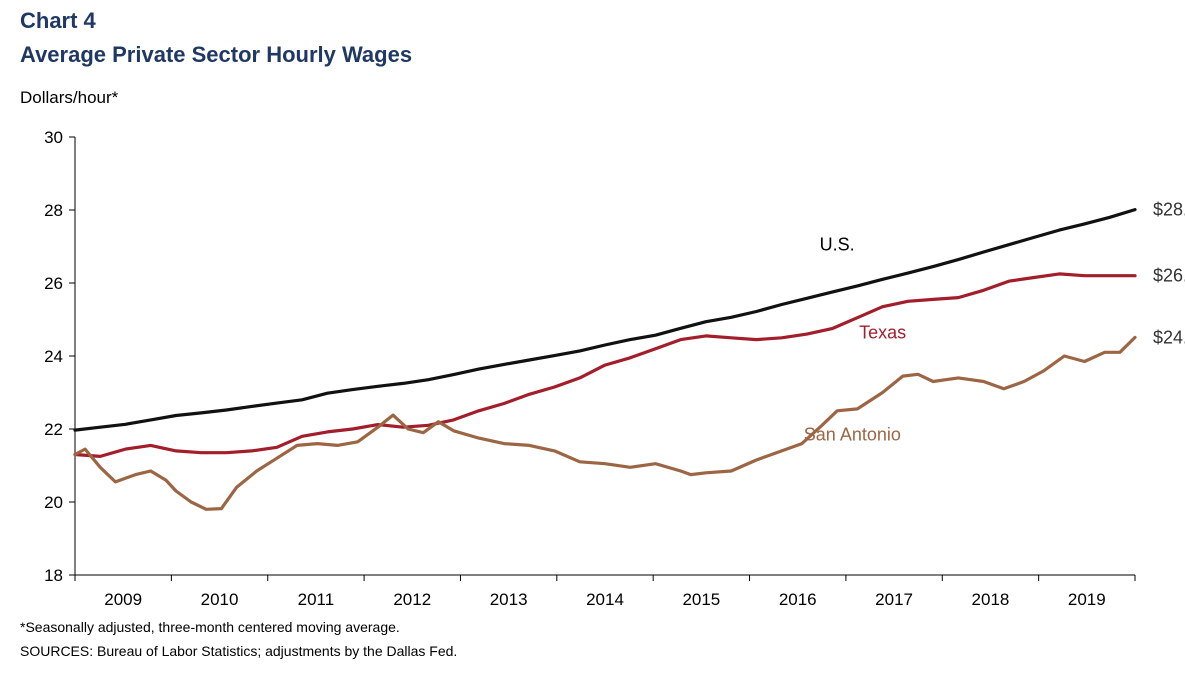  What do you see at coordinates (837, 245) in the screenshot?
I see `series-label: U.S.` at bounding box center [837, 245].